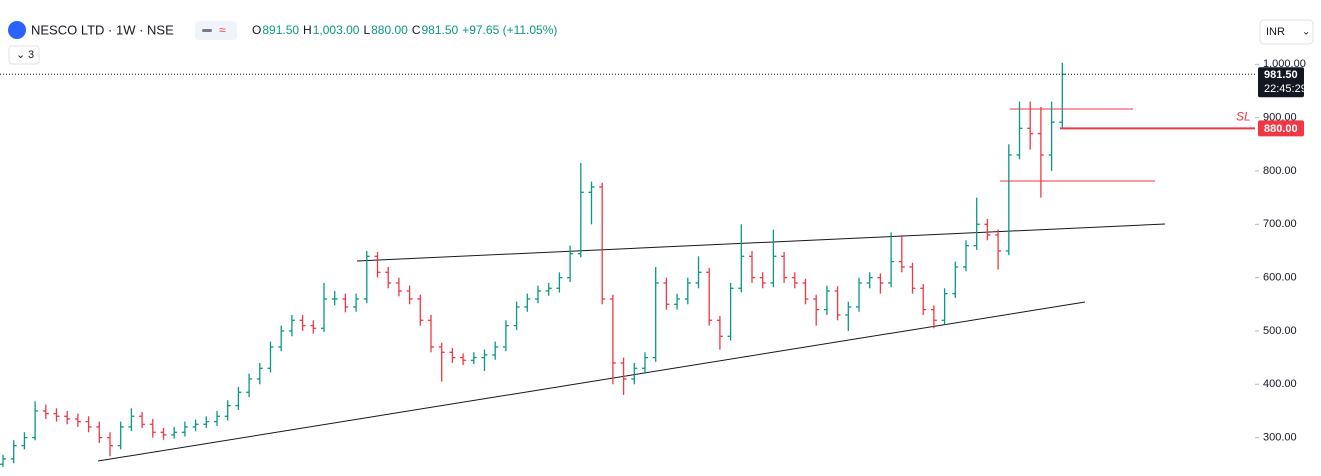 Image resolution: width=1321 pixels, height=476 pixels. What do you see at coordinates (761, 242) in the screenshot?
I see `trend-line` at bounding box center [761, 242].